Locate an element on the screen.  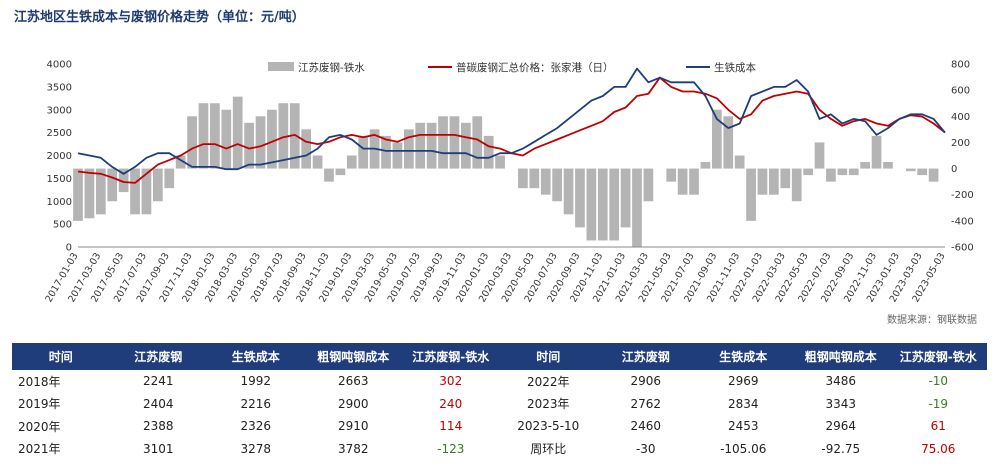
table-cell: 61 is located at coordinates (938, 426).